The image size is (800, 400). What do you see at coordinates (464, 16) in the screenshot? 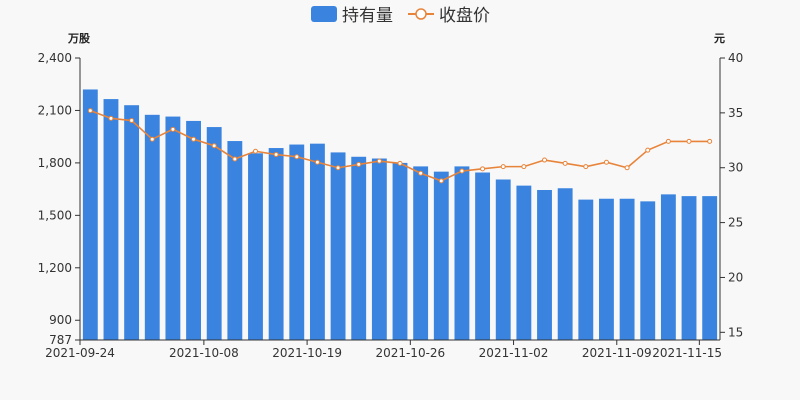
I see `legend-label-price: 收盘价` at bounding box center [464, 16].